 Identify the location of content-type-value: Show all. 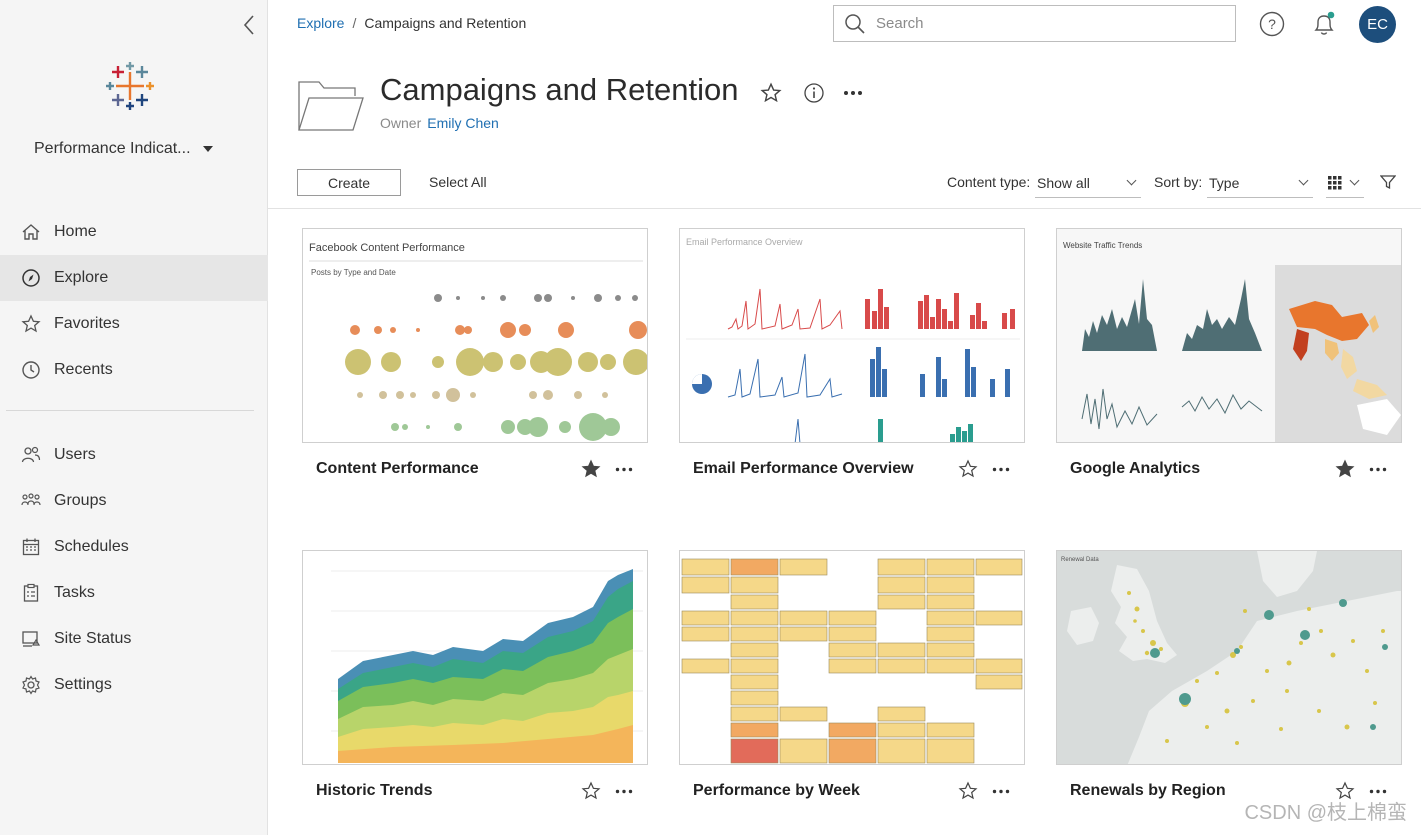
(1063, 182).